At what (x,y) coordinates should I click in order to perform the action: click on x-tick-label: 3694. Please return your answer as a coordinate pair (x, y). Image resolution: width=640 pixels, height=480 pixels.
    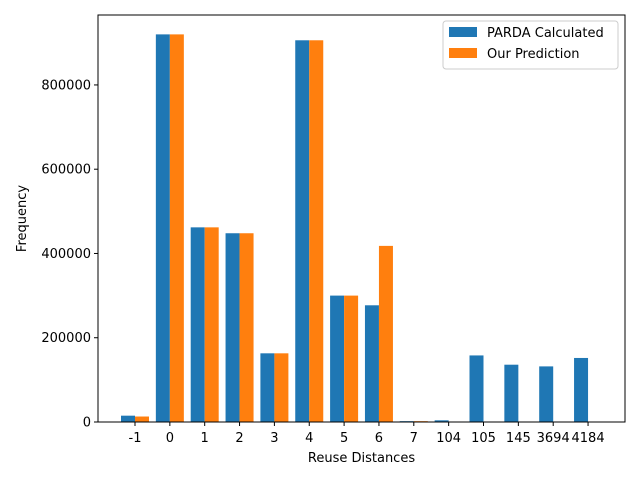
    Looking at the image, I should click on (553, 438).